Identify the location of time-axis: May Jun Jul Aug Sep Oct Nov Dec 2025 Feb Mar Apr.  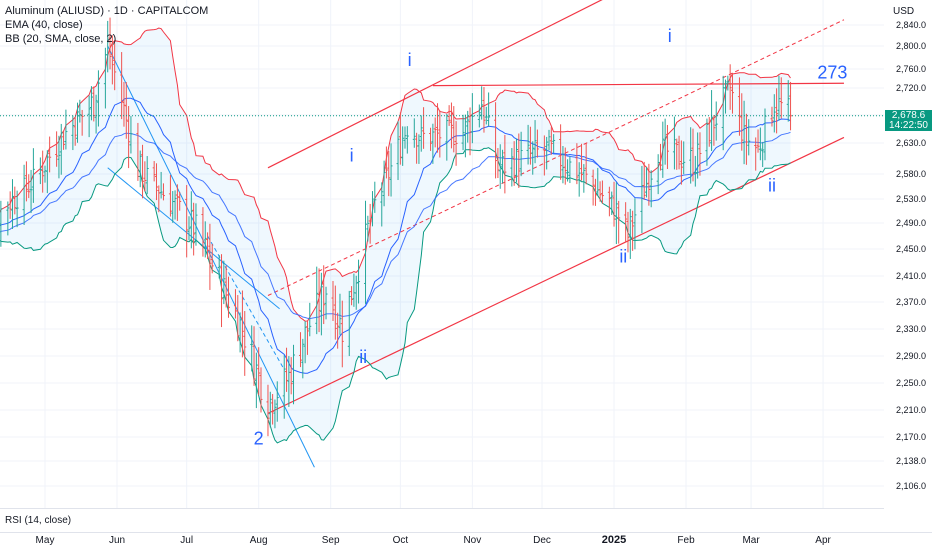
(434, 540).